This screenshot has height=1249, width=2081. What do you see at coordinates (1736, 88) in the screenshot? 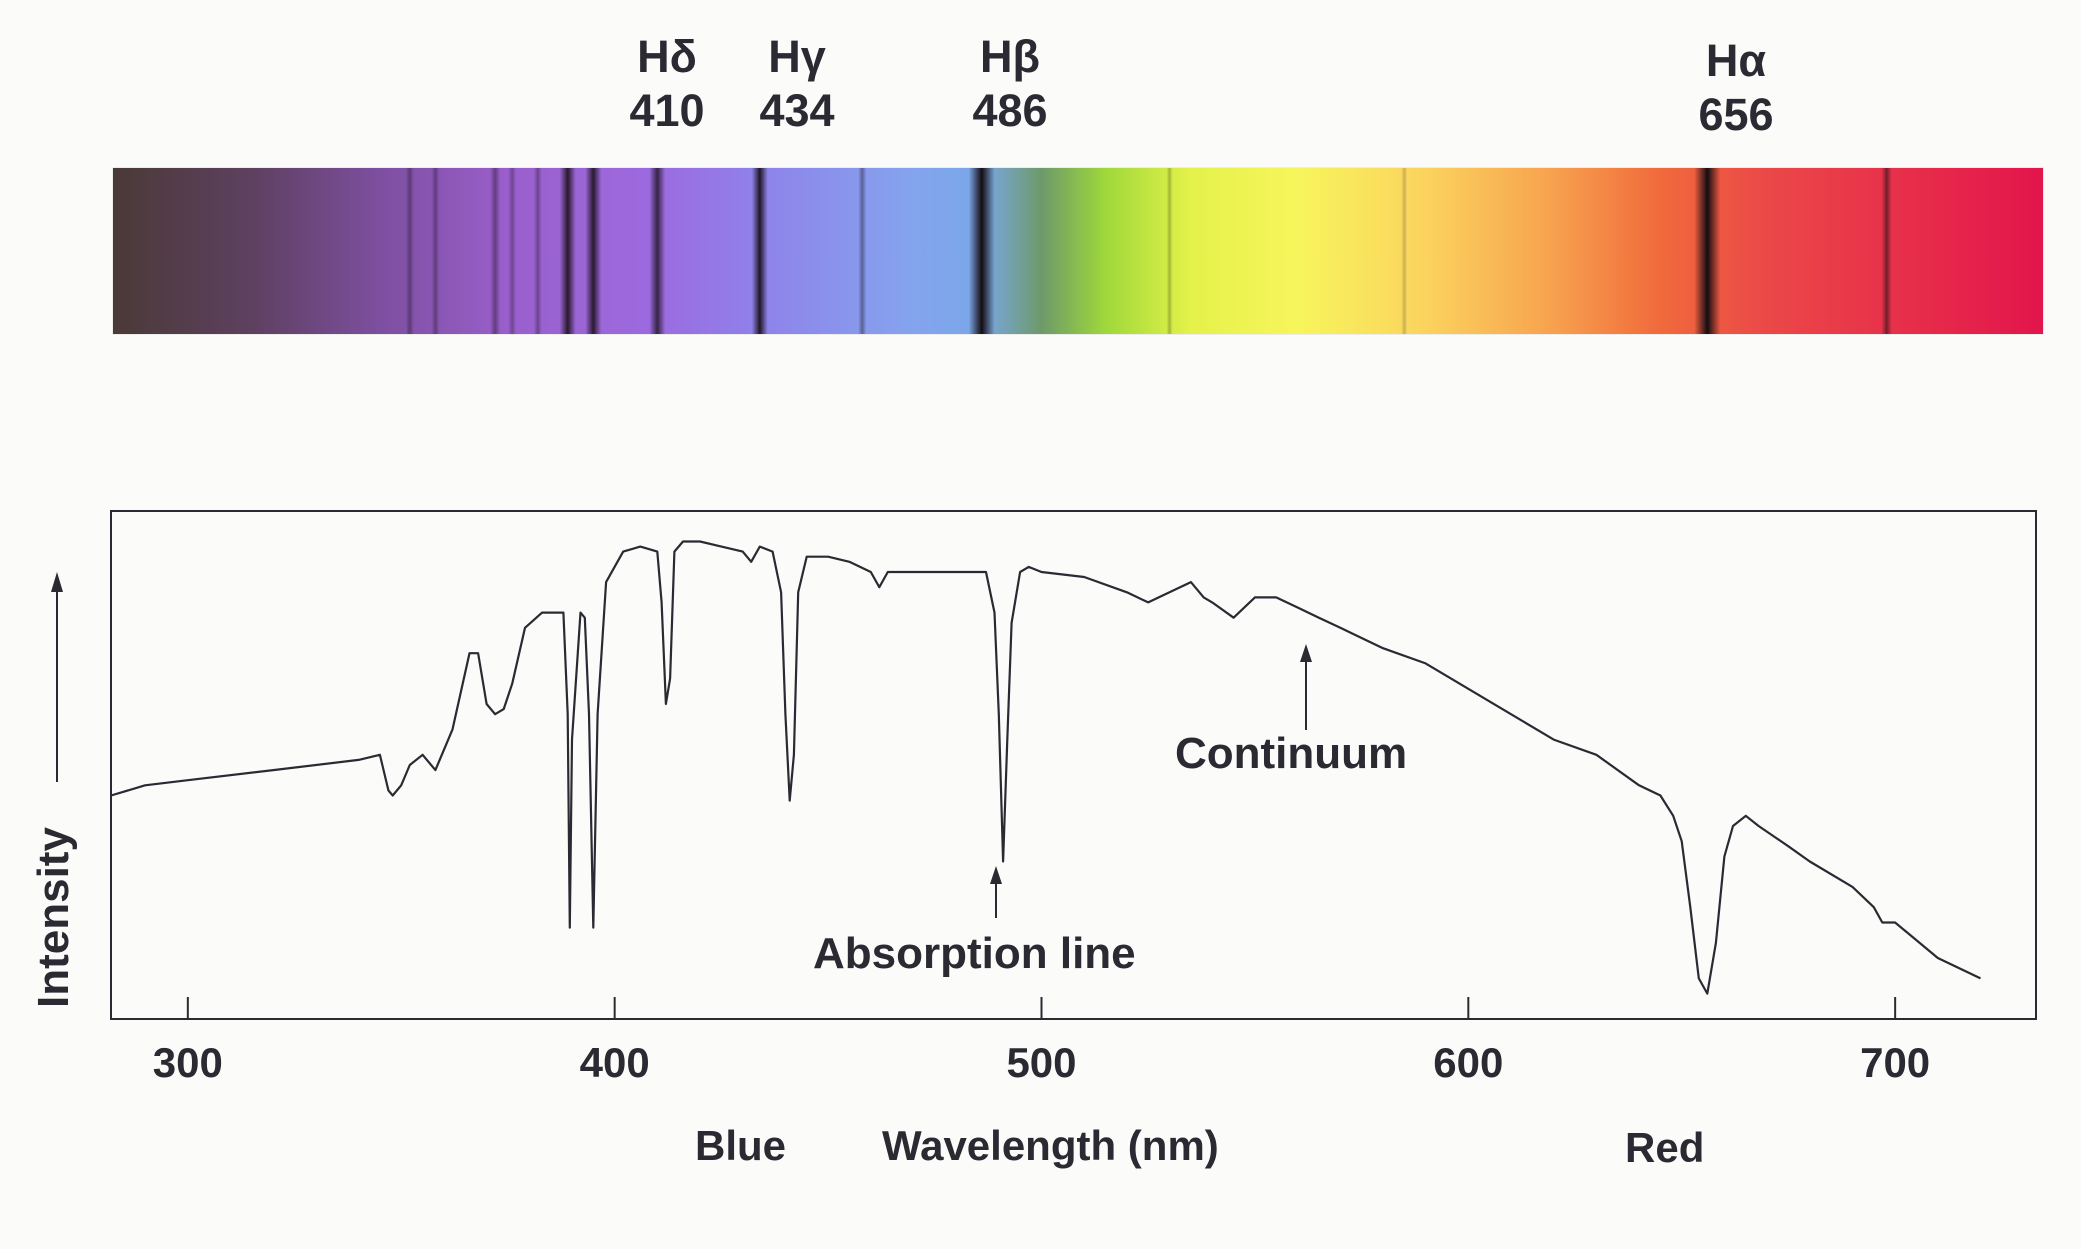
I see `label-h-alpha: Hα 656` at bounding box center [1736, 88].